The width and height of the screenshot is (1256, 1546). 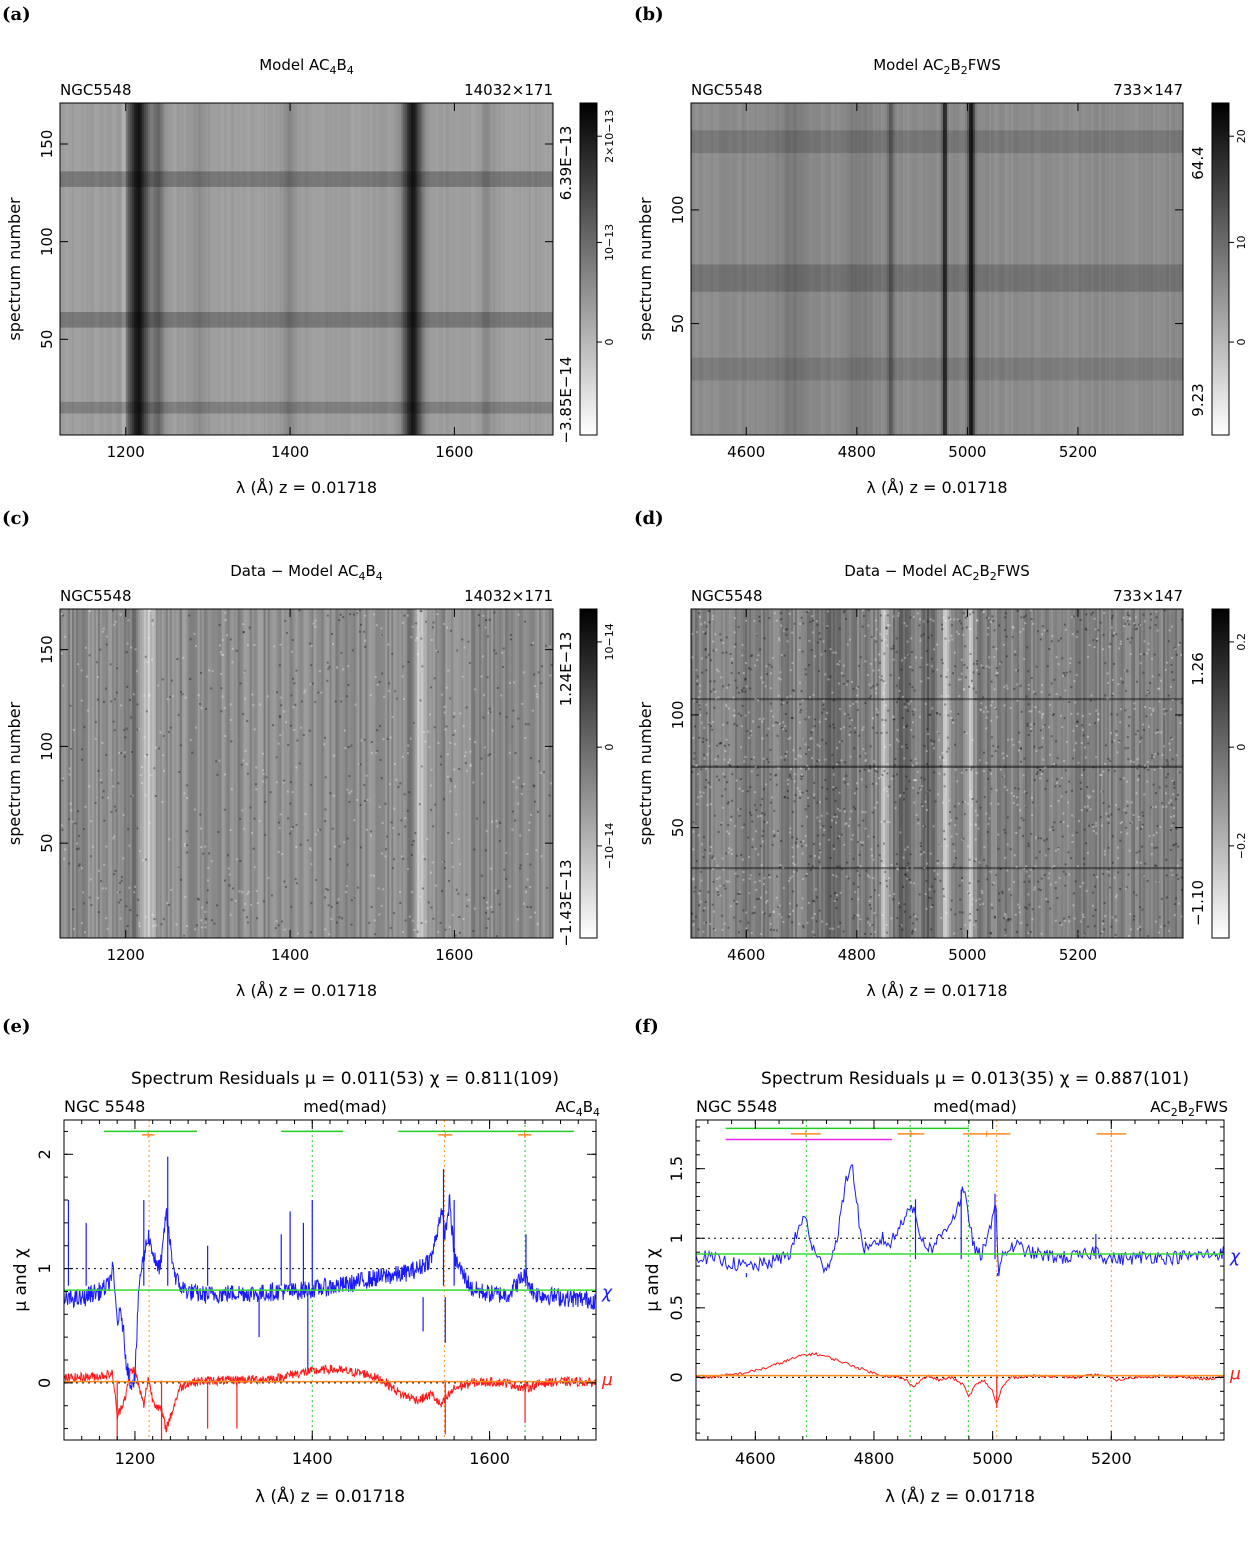 I want to click on heatmap-row-band, so click(x=937, y=369).